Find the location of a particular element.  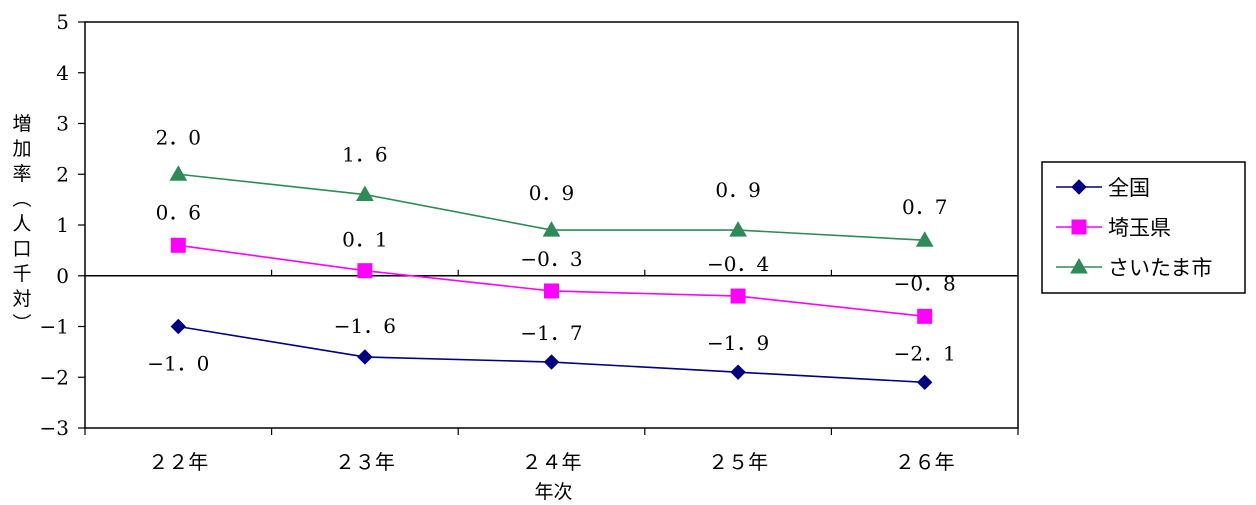

data-label: 0．7 is located at coordinates (924, 207).